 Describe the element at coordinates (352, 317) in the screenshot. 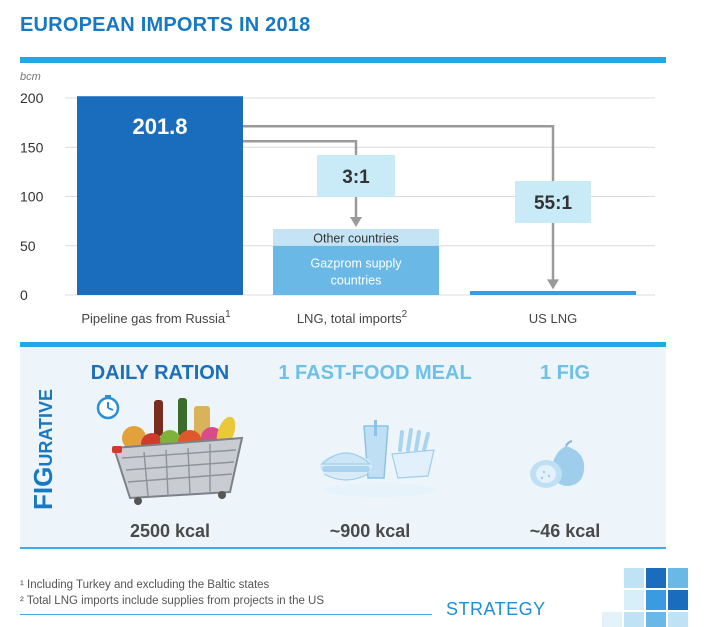

I see `x-category-label: LNG, total imports2` at that location.